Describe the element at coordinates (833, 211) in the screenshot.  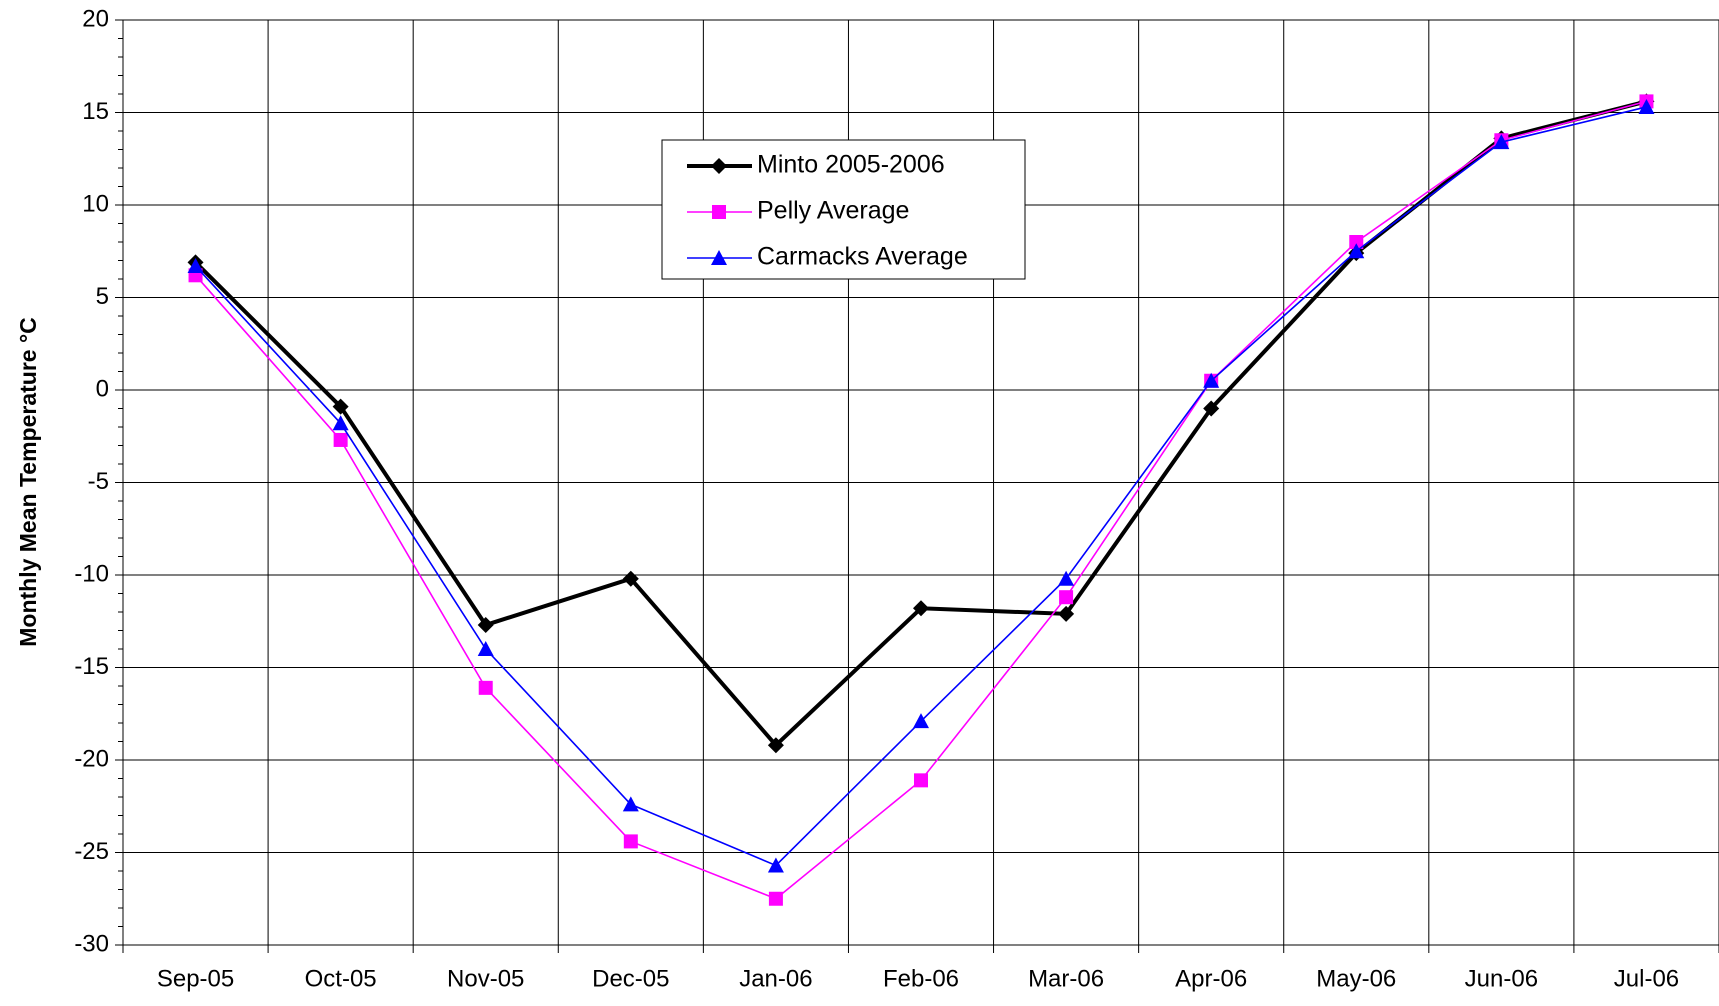
I see `legend-label: Pelly Average` at that location.